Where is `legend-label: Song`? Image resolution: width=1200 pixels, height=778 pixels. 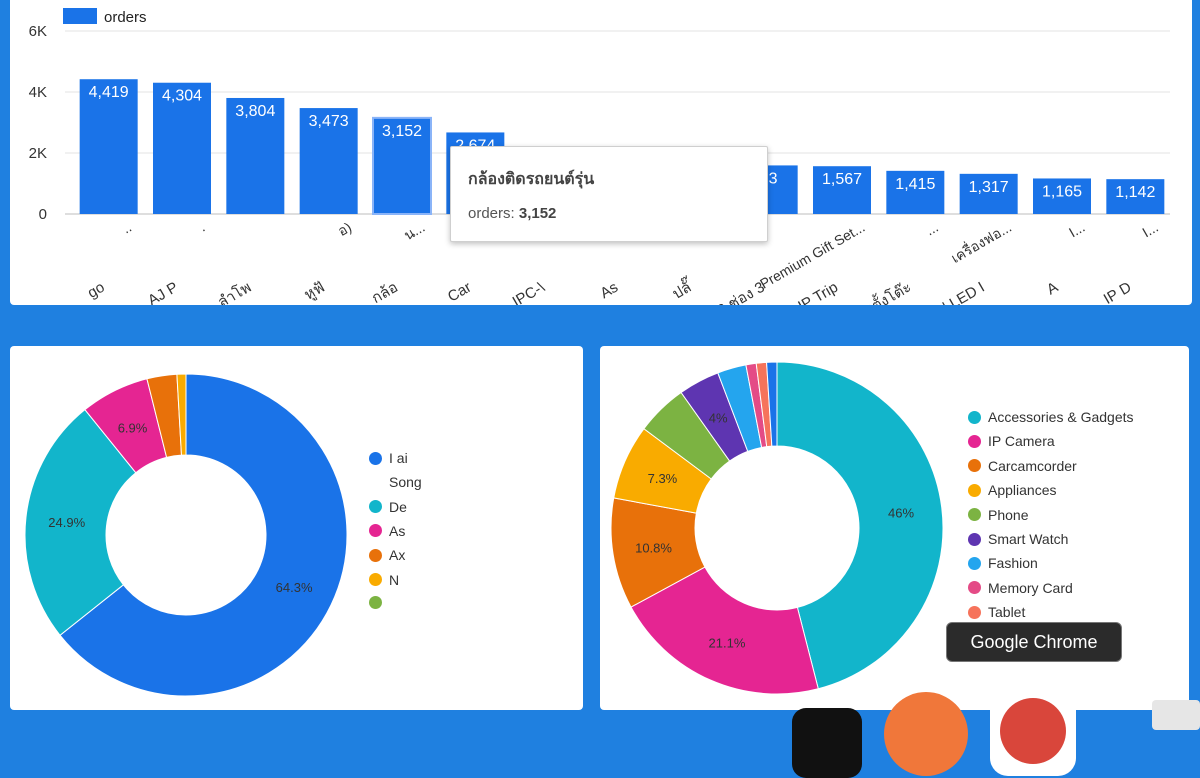 legend-label: Song is located at coordinates (405, 482).